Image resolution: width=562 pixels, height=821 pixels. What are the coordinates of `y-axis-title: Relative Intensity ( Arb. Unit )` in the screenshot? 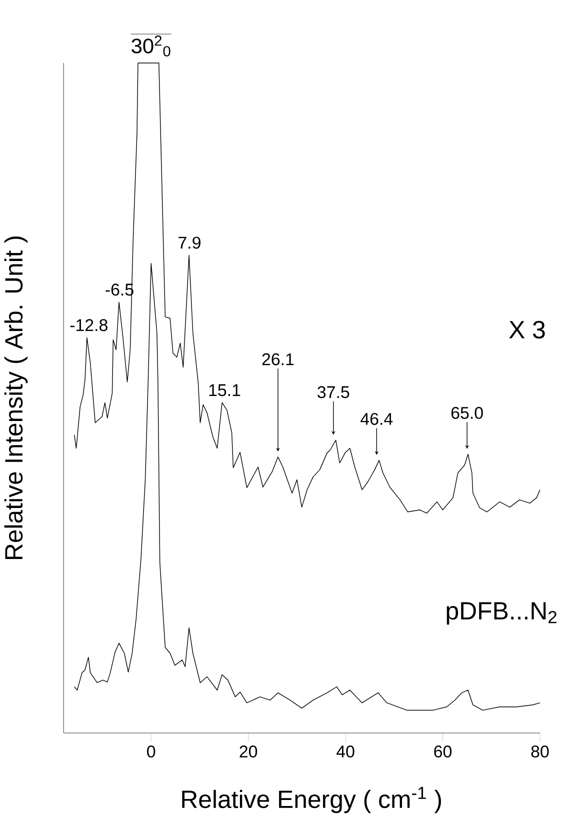 It's located at (16, 398).